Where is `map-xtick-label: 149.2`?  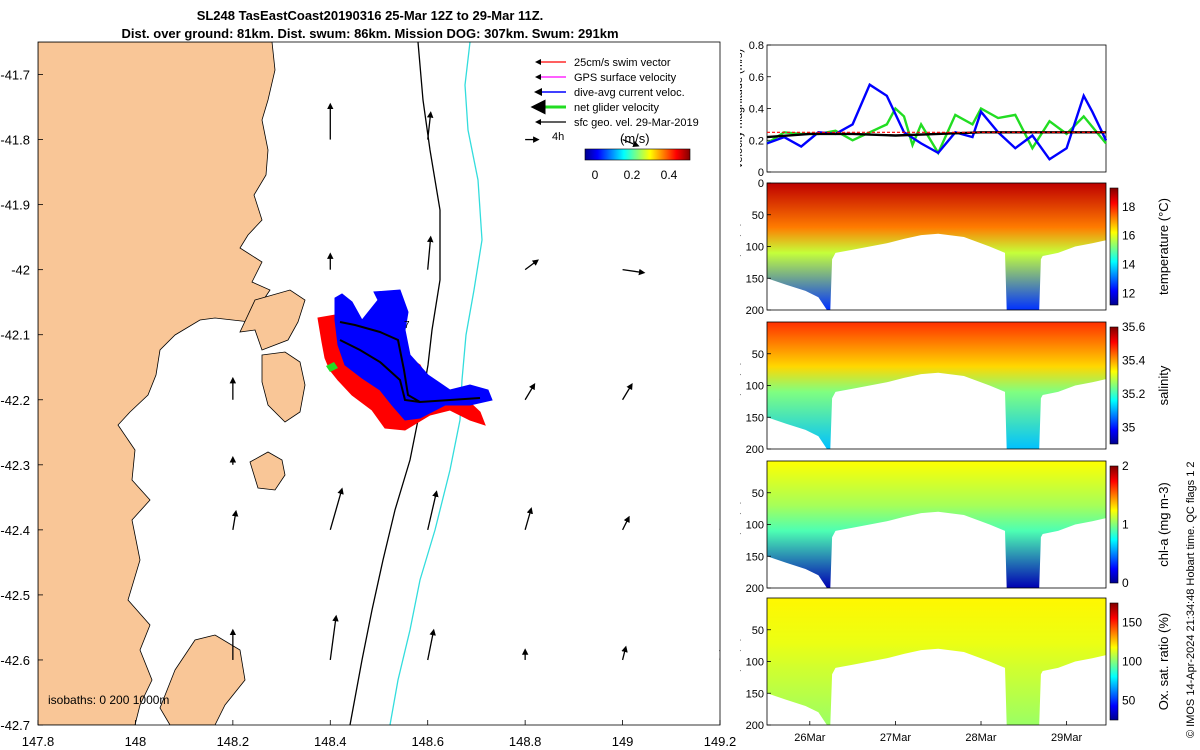
map-xtick-label: 149.2 is located at coordinates (720, 741).